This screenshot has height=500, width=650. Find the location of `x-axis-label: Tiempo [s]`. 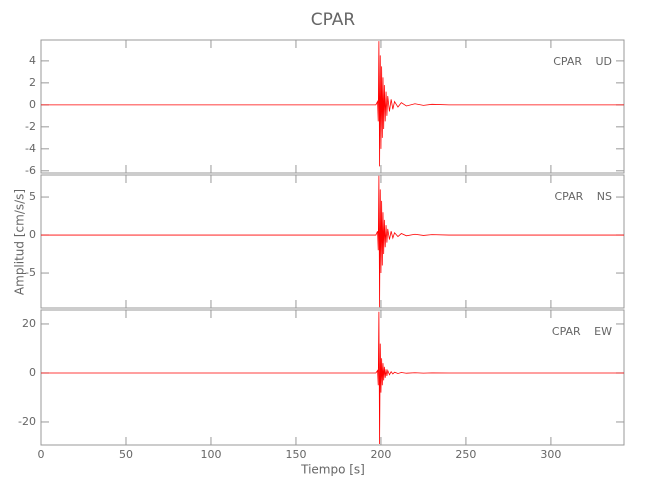

x-axis-label: Tiempo [s] is located at coordinates (332, 470).